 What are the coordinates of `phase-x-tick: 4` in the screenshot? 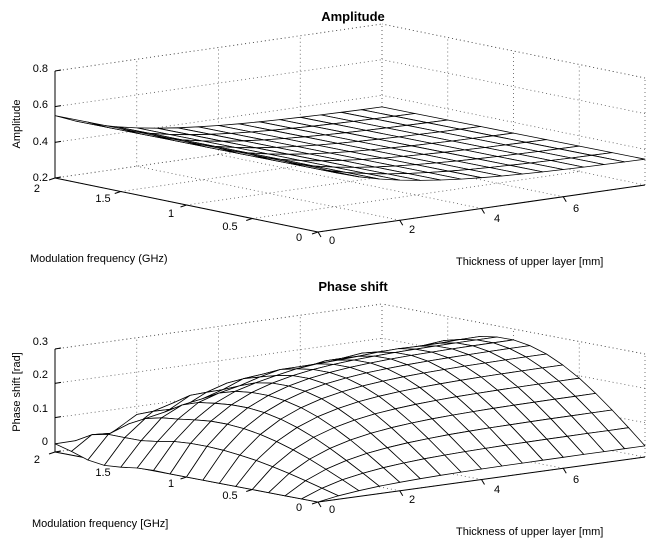 It's located at (497, 490).